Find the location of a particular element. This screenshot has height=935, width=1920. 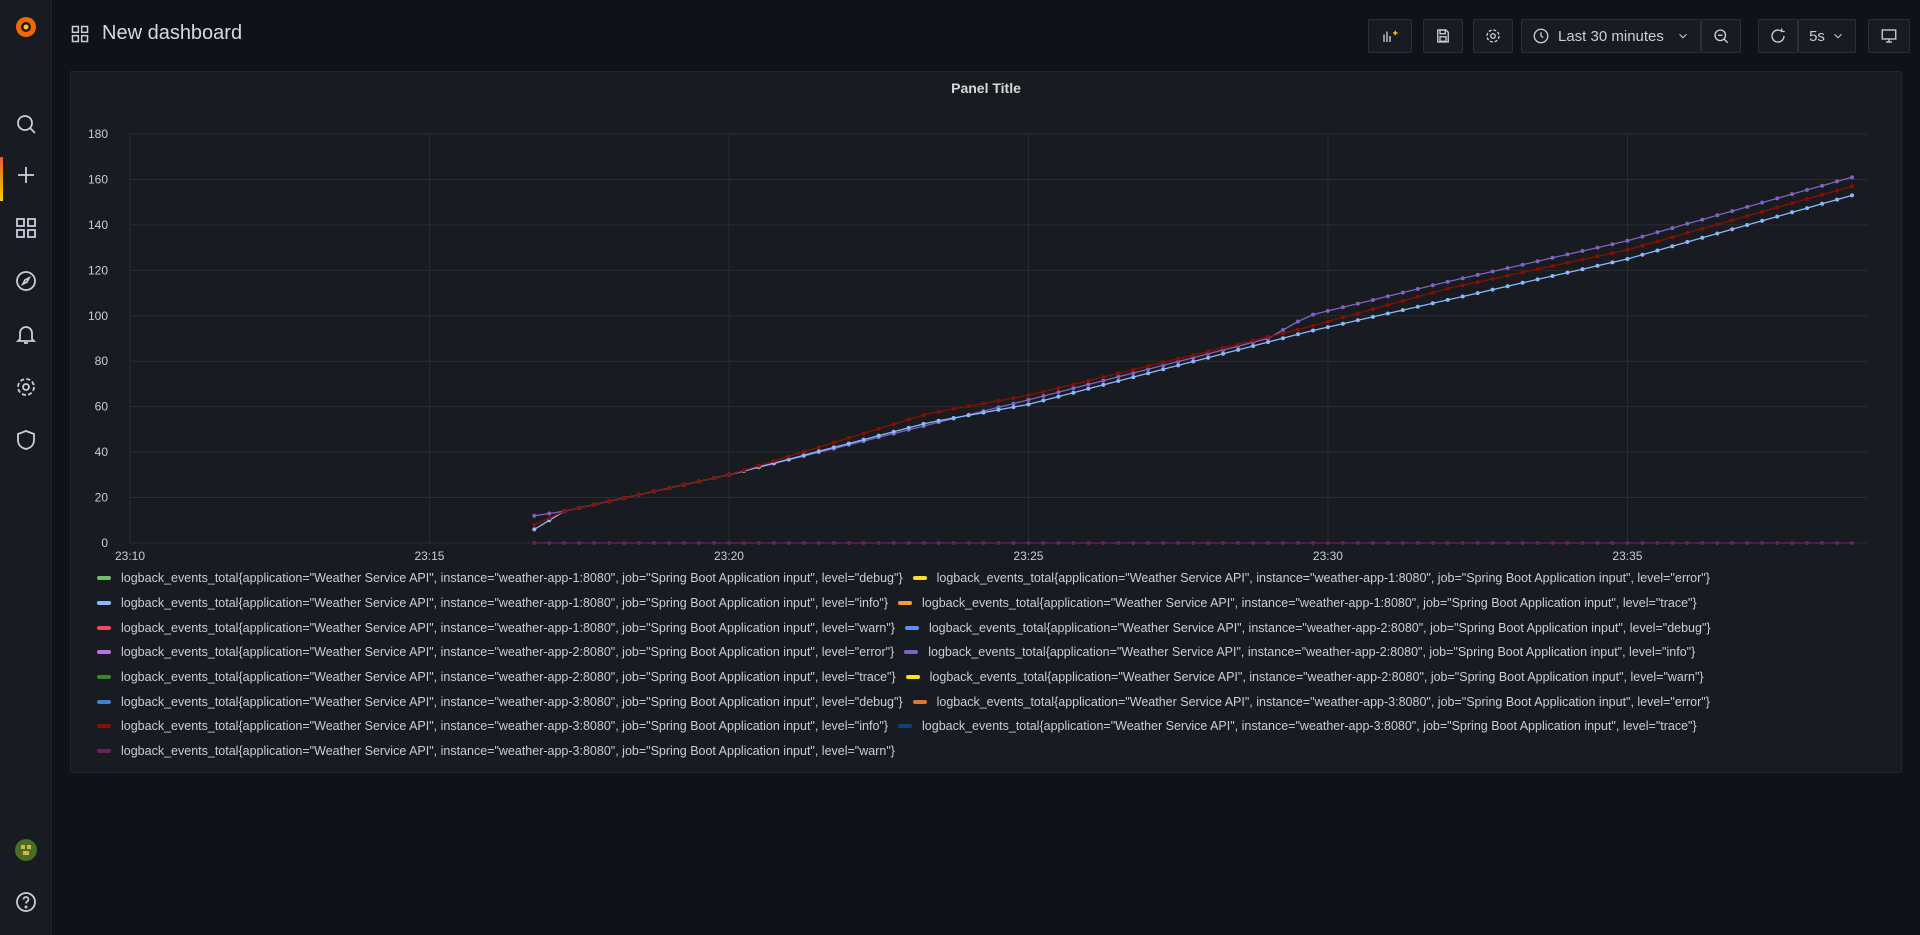

dashboard-title: New dashboard is located at coordinates (156, 33).